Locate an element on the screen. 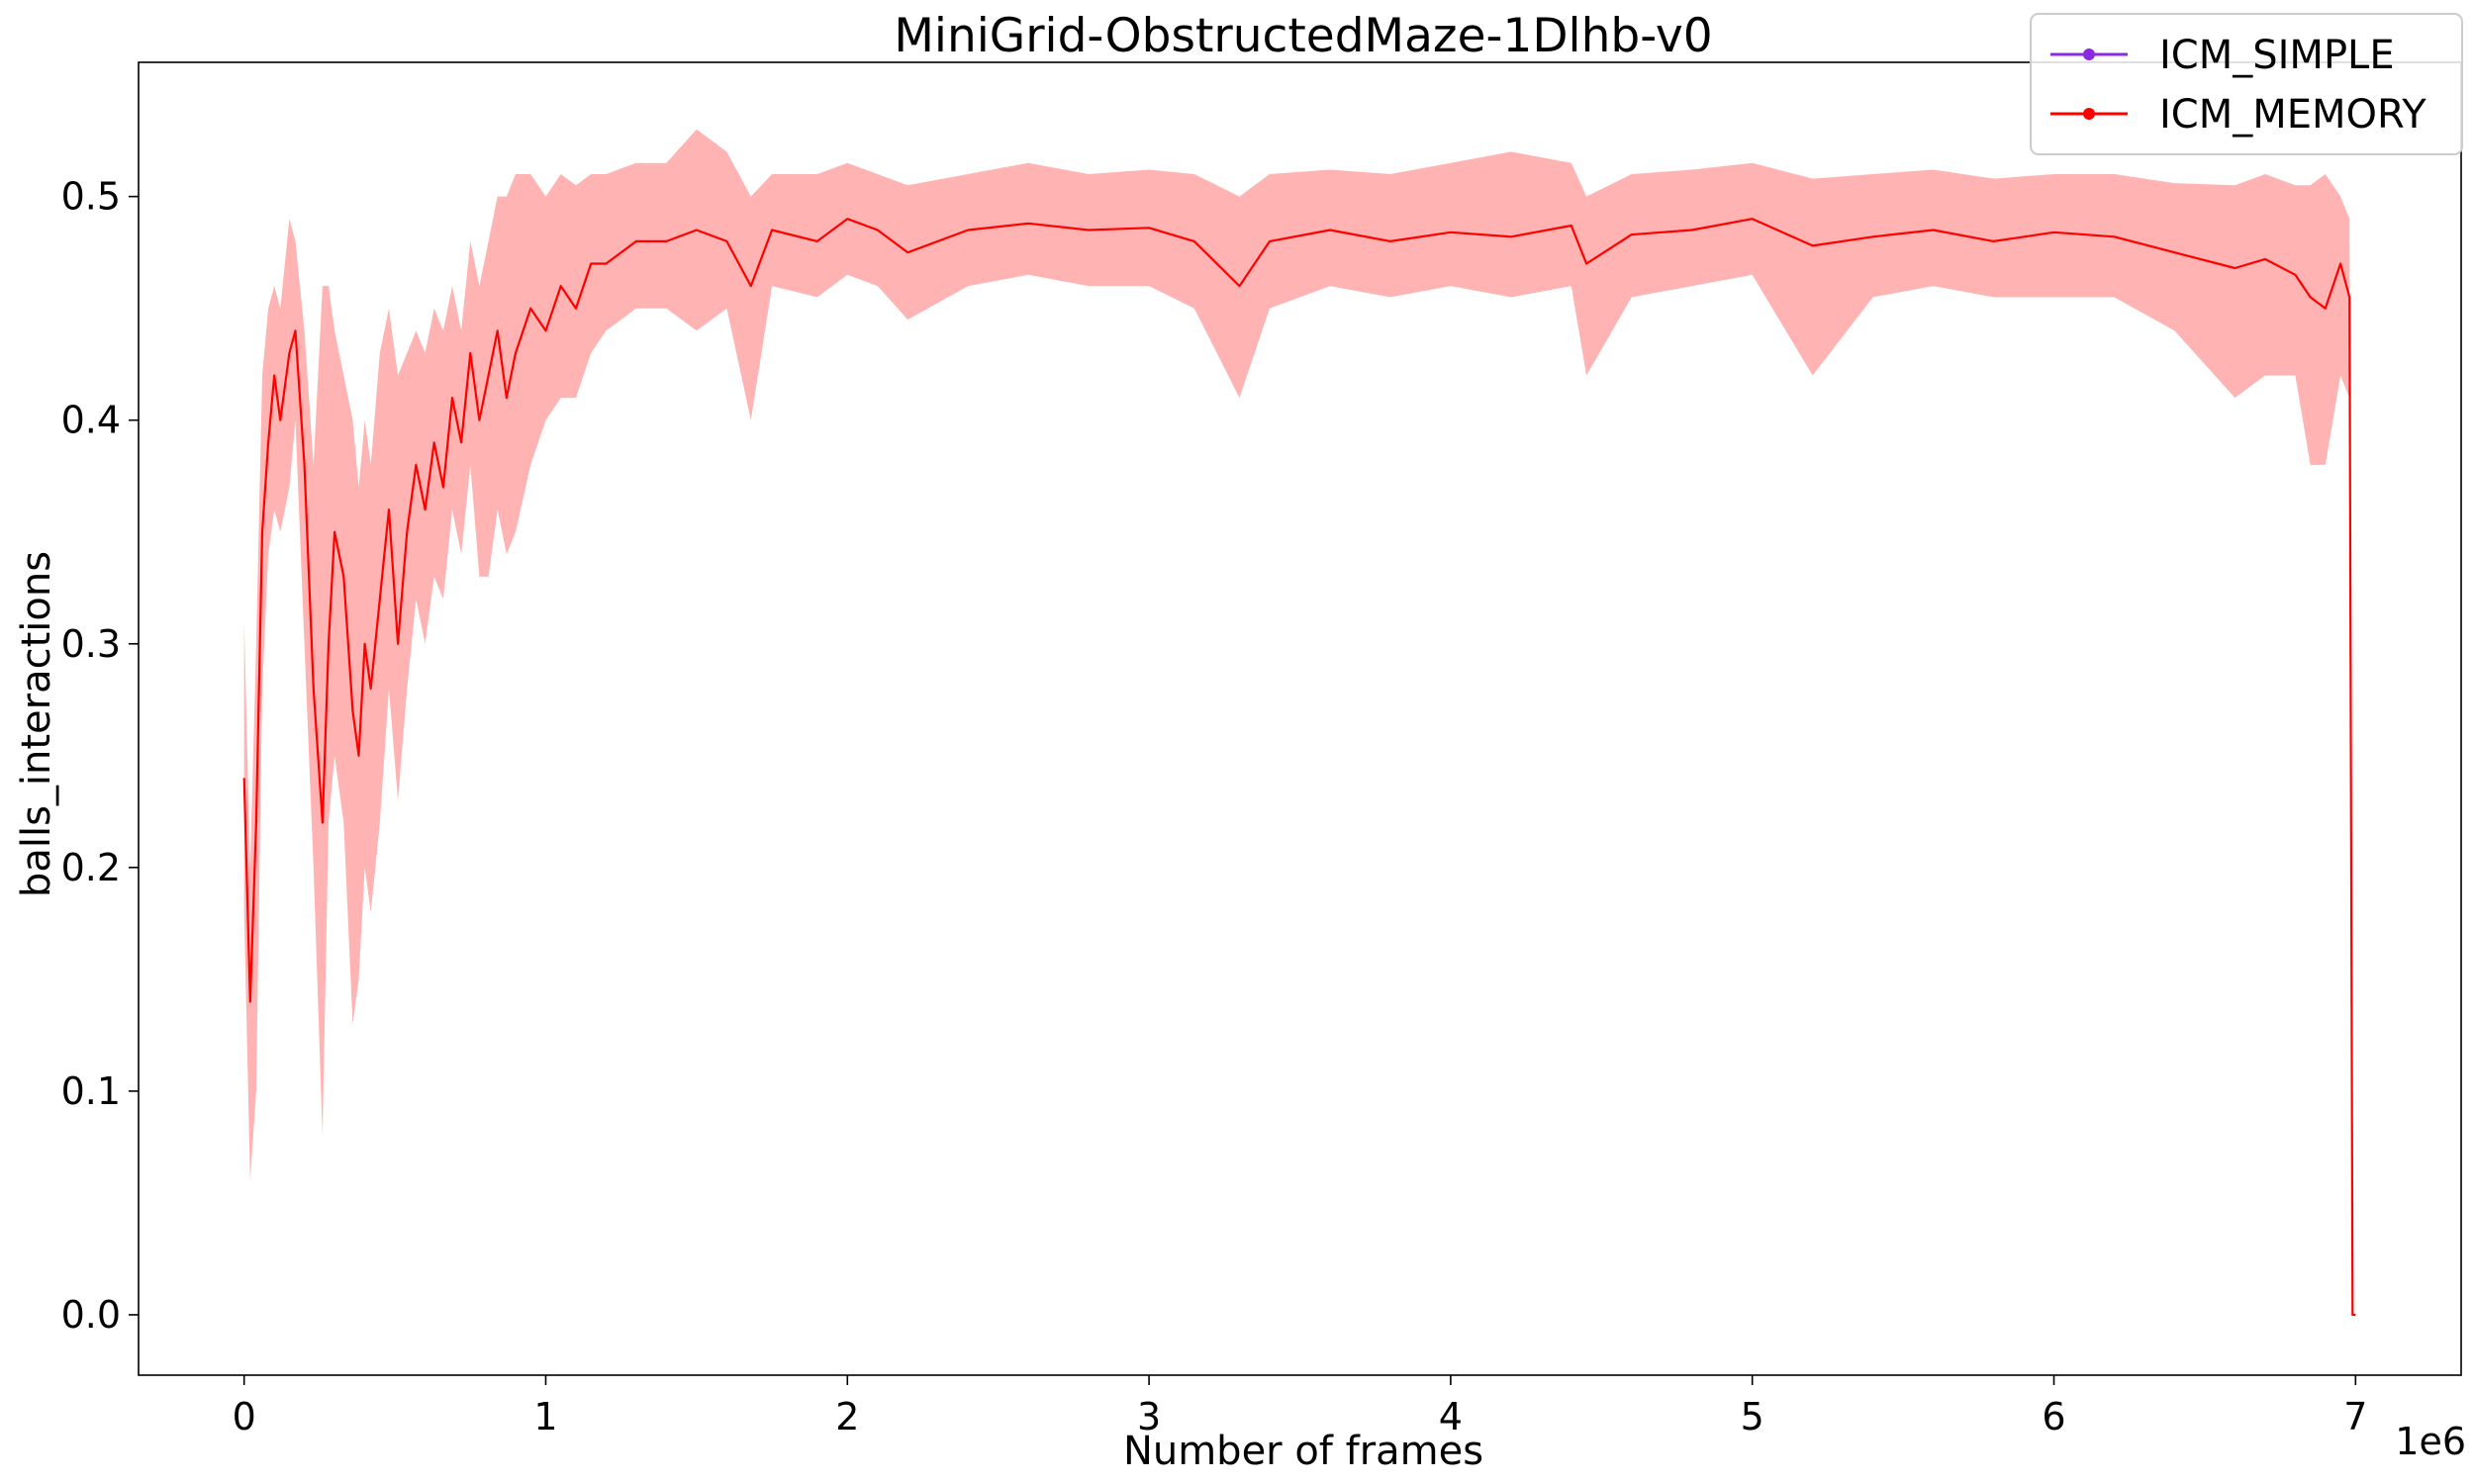 The image size is (2474, 1484). legend-marker-icm-simple is located at coordinates (2089, 54).